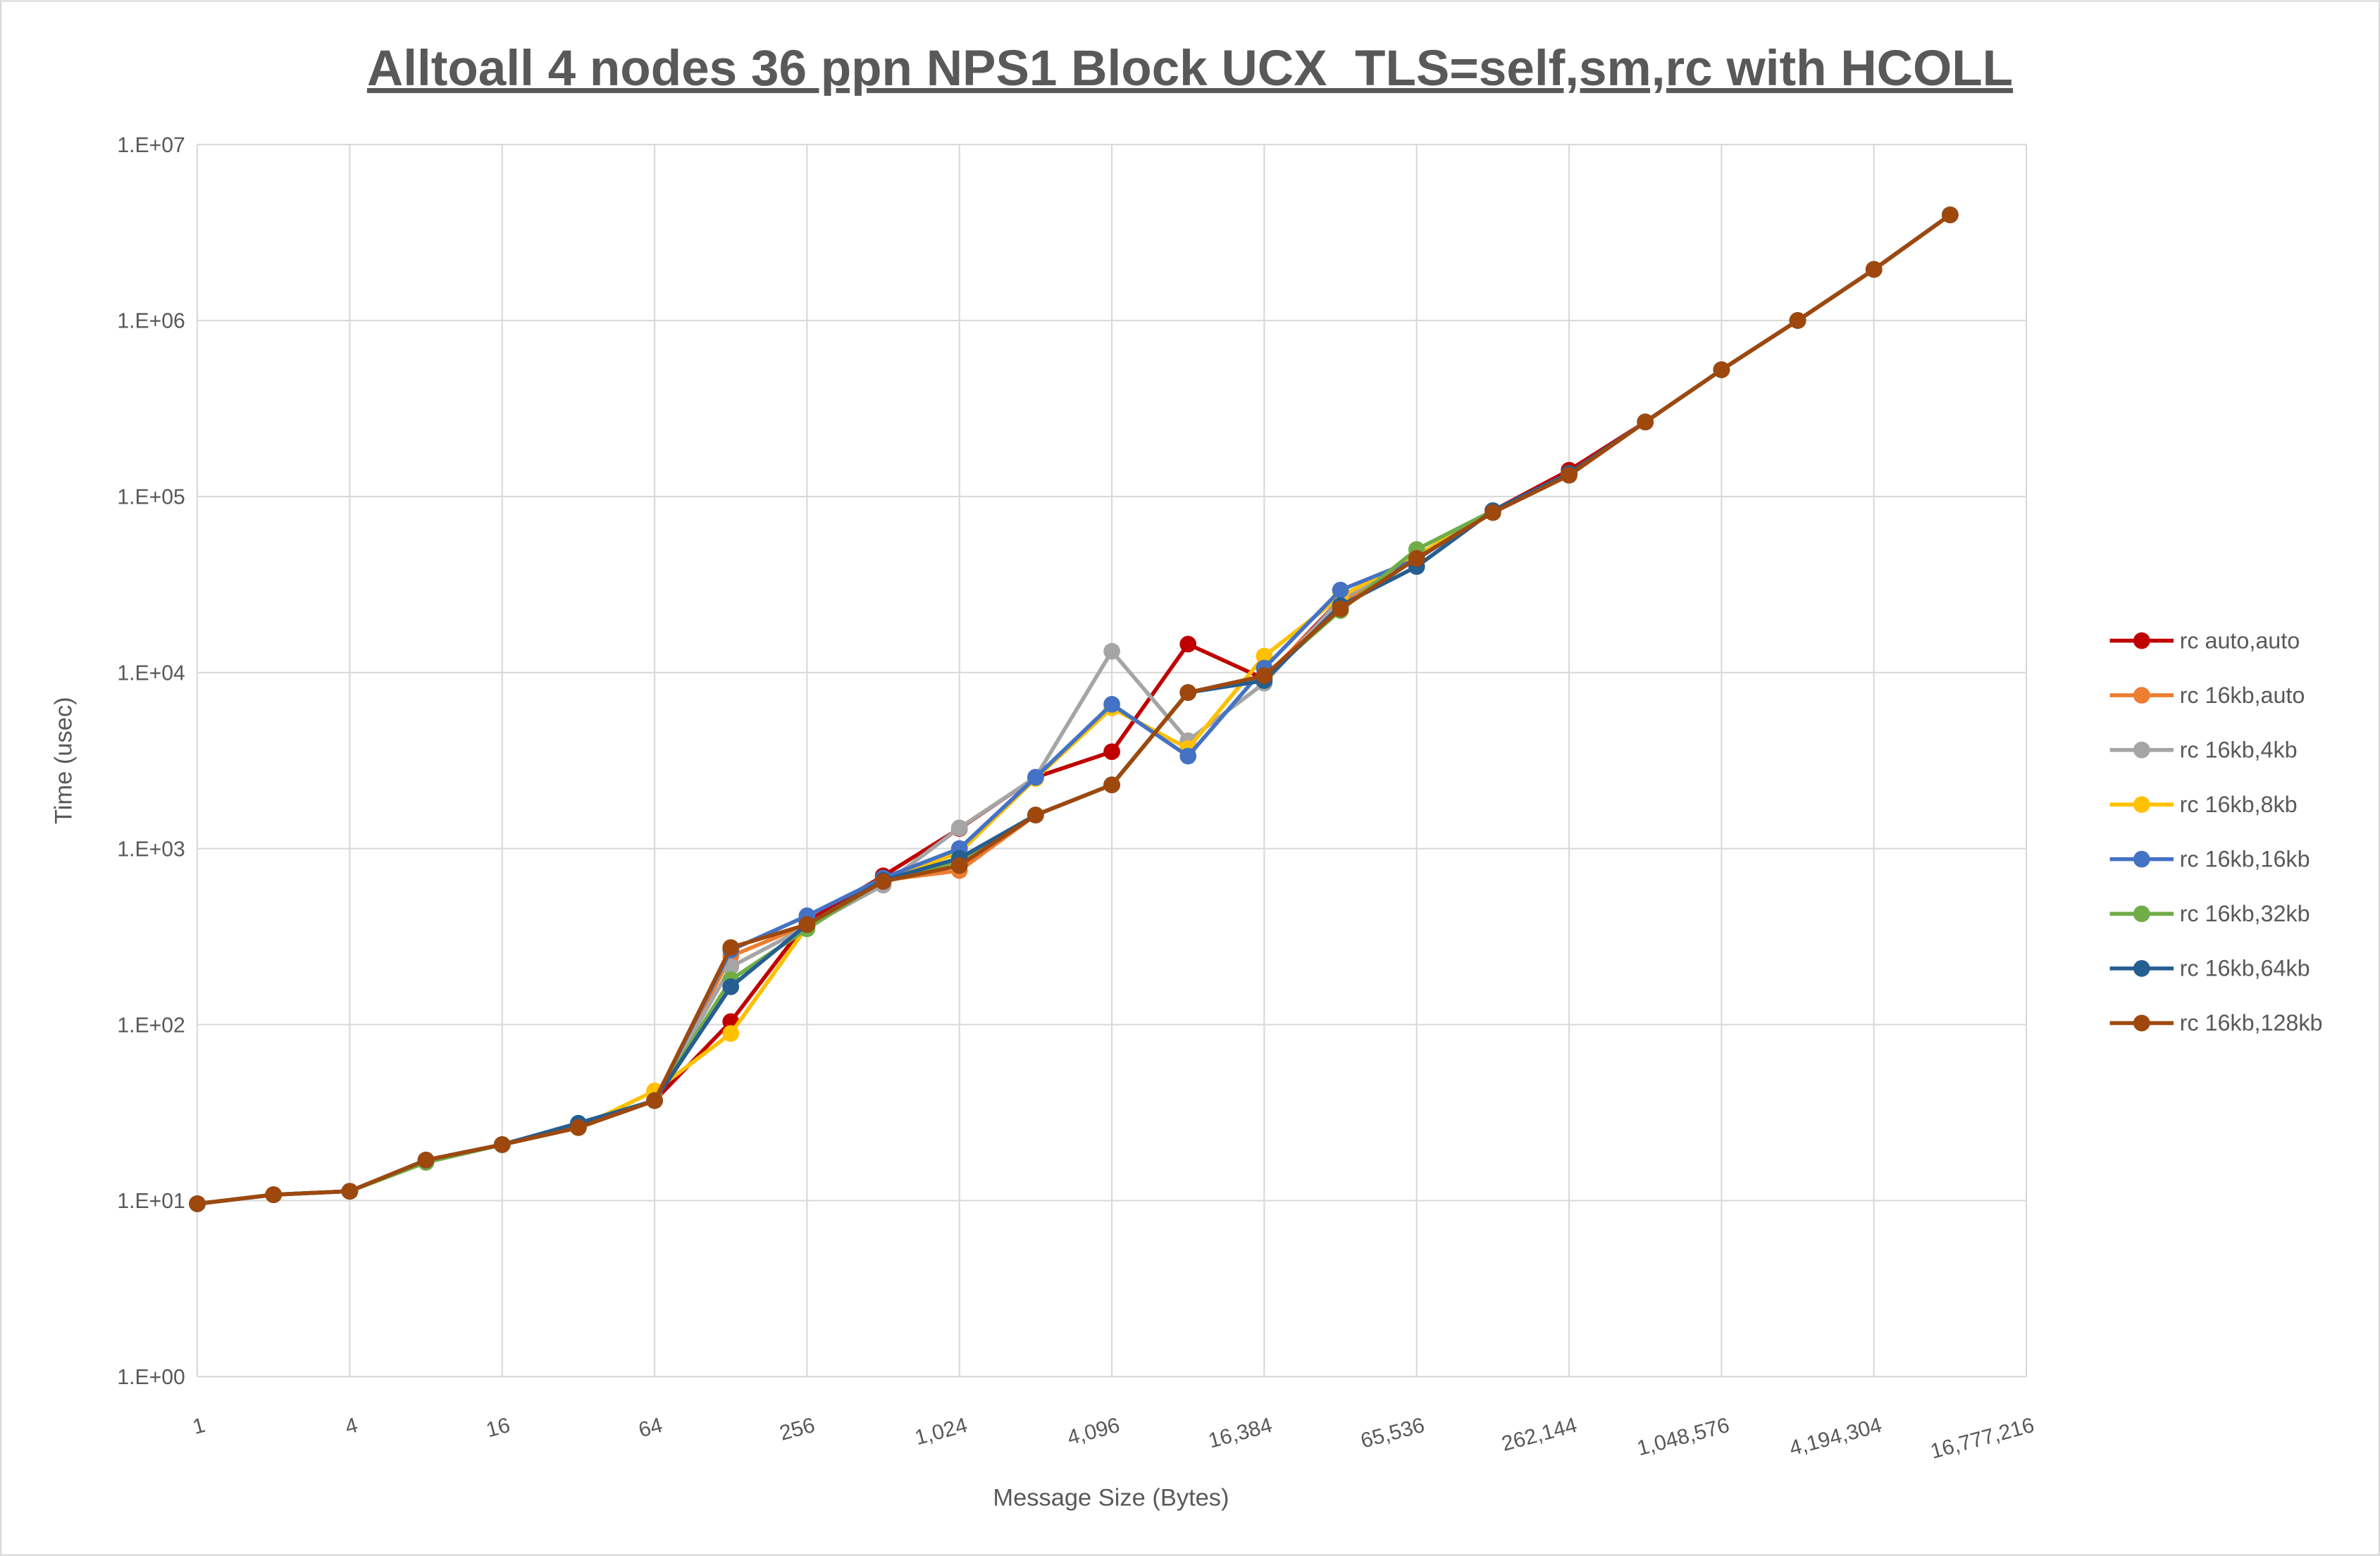 Image resolution: width=2380 pixels, height=1556 pixels. I want to click on legend-item: rc 16kb,4kb, so click(2203, 749).